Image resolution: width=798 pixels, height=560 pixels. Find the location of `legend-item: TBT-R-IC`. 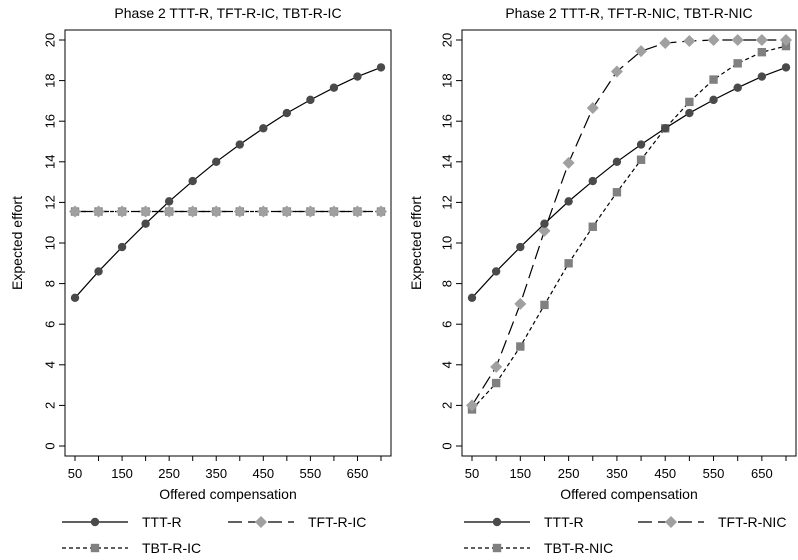

legend-item: TBT-R-IC is located at coordinates (131, 548).